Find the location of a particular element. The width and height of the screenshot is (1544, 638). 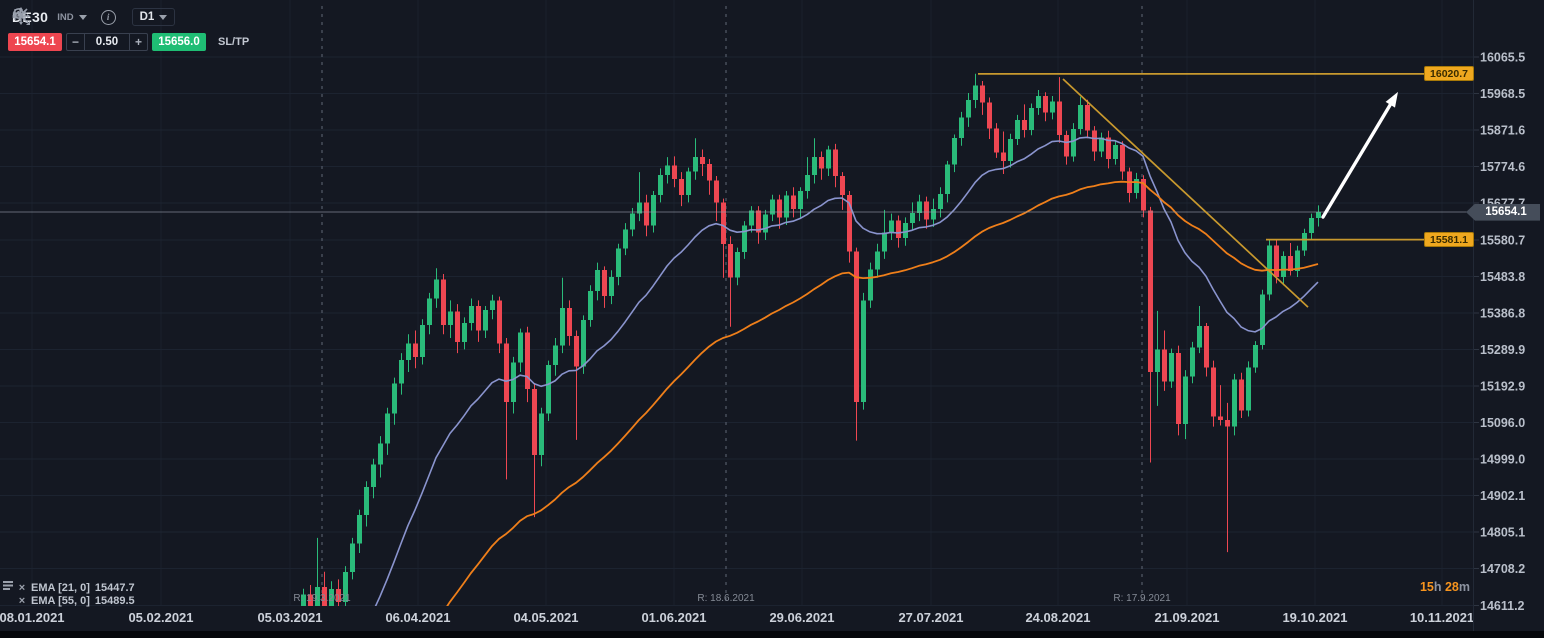

zoom-in-icon is located at coordinates (187, 29).